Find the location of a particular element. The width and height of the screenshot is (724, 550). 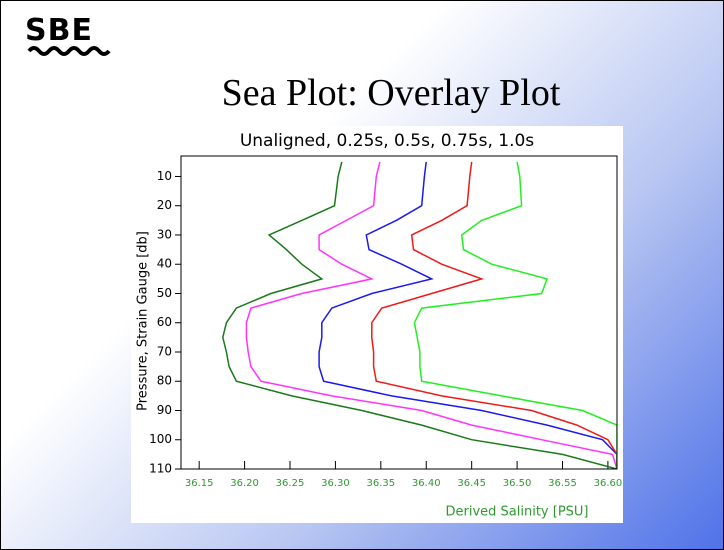

x-tick-label: 36.15 is located at coordinates (199, 483).